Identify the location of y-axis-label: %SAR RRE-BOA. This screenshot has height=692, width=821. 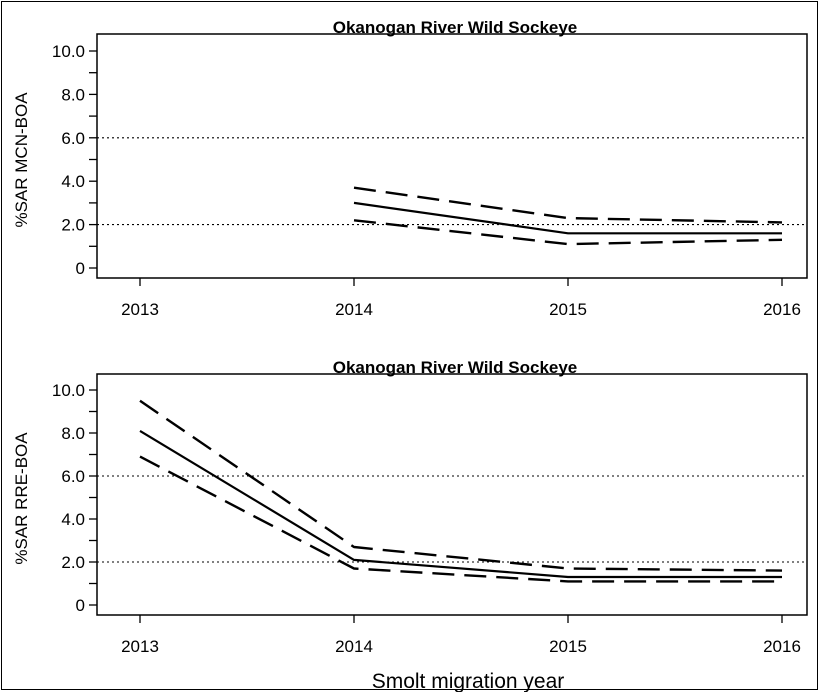
(21, 498).